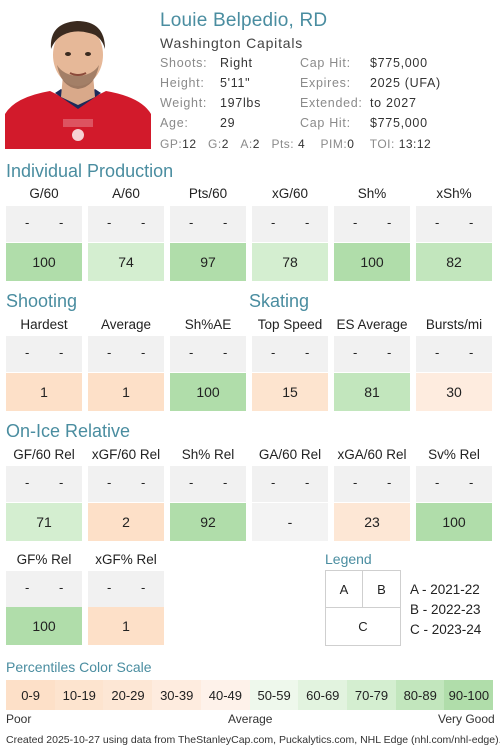 This screenshot has width=500, height=750. What do you see at coordinates (126, 324) in the screenshot?
I see `metric-header: Average` at bounding box center [126, 324].